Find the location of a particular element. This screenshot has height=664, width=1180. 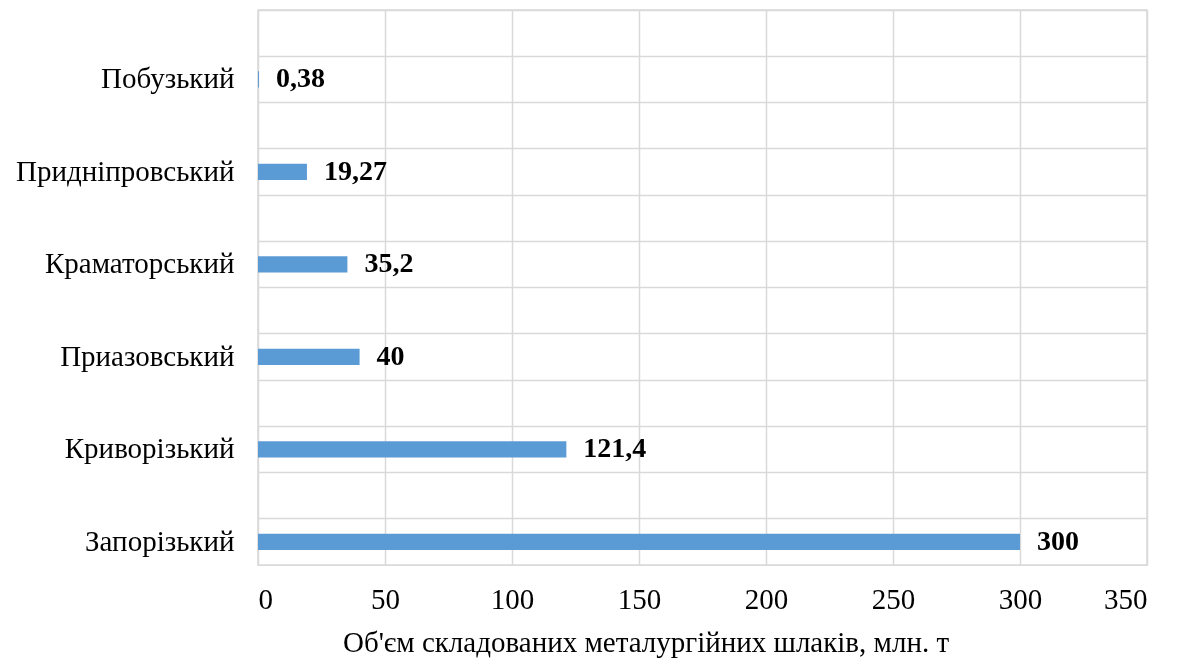

x-tick-label: 350 is located at coordinates (1126, 598).